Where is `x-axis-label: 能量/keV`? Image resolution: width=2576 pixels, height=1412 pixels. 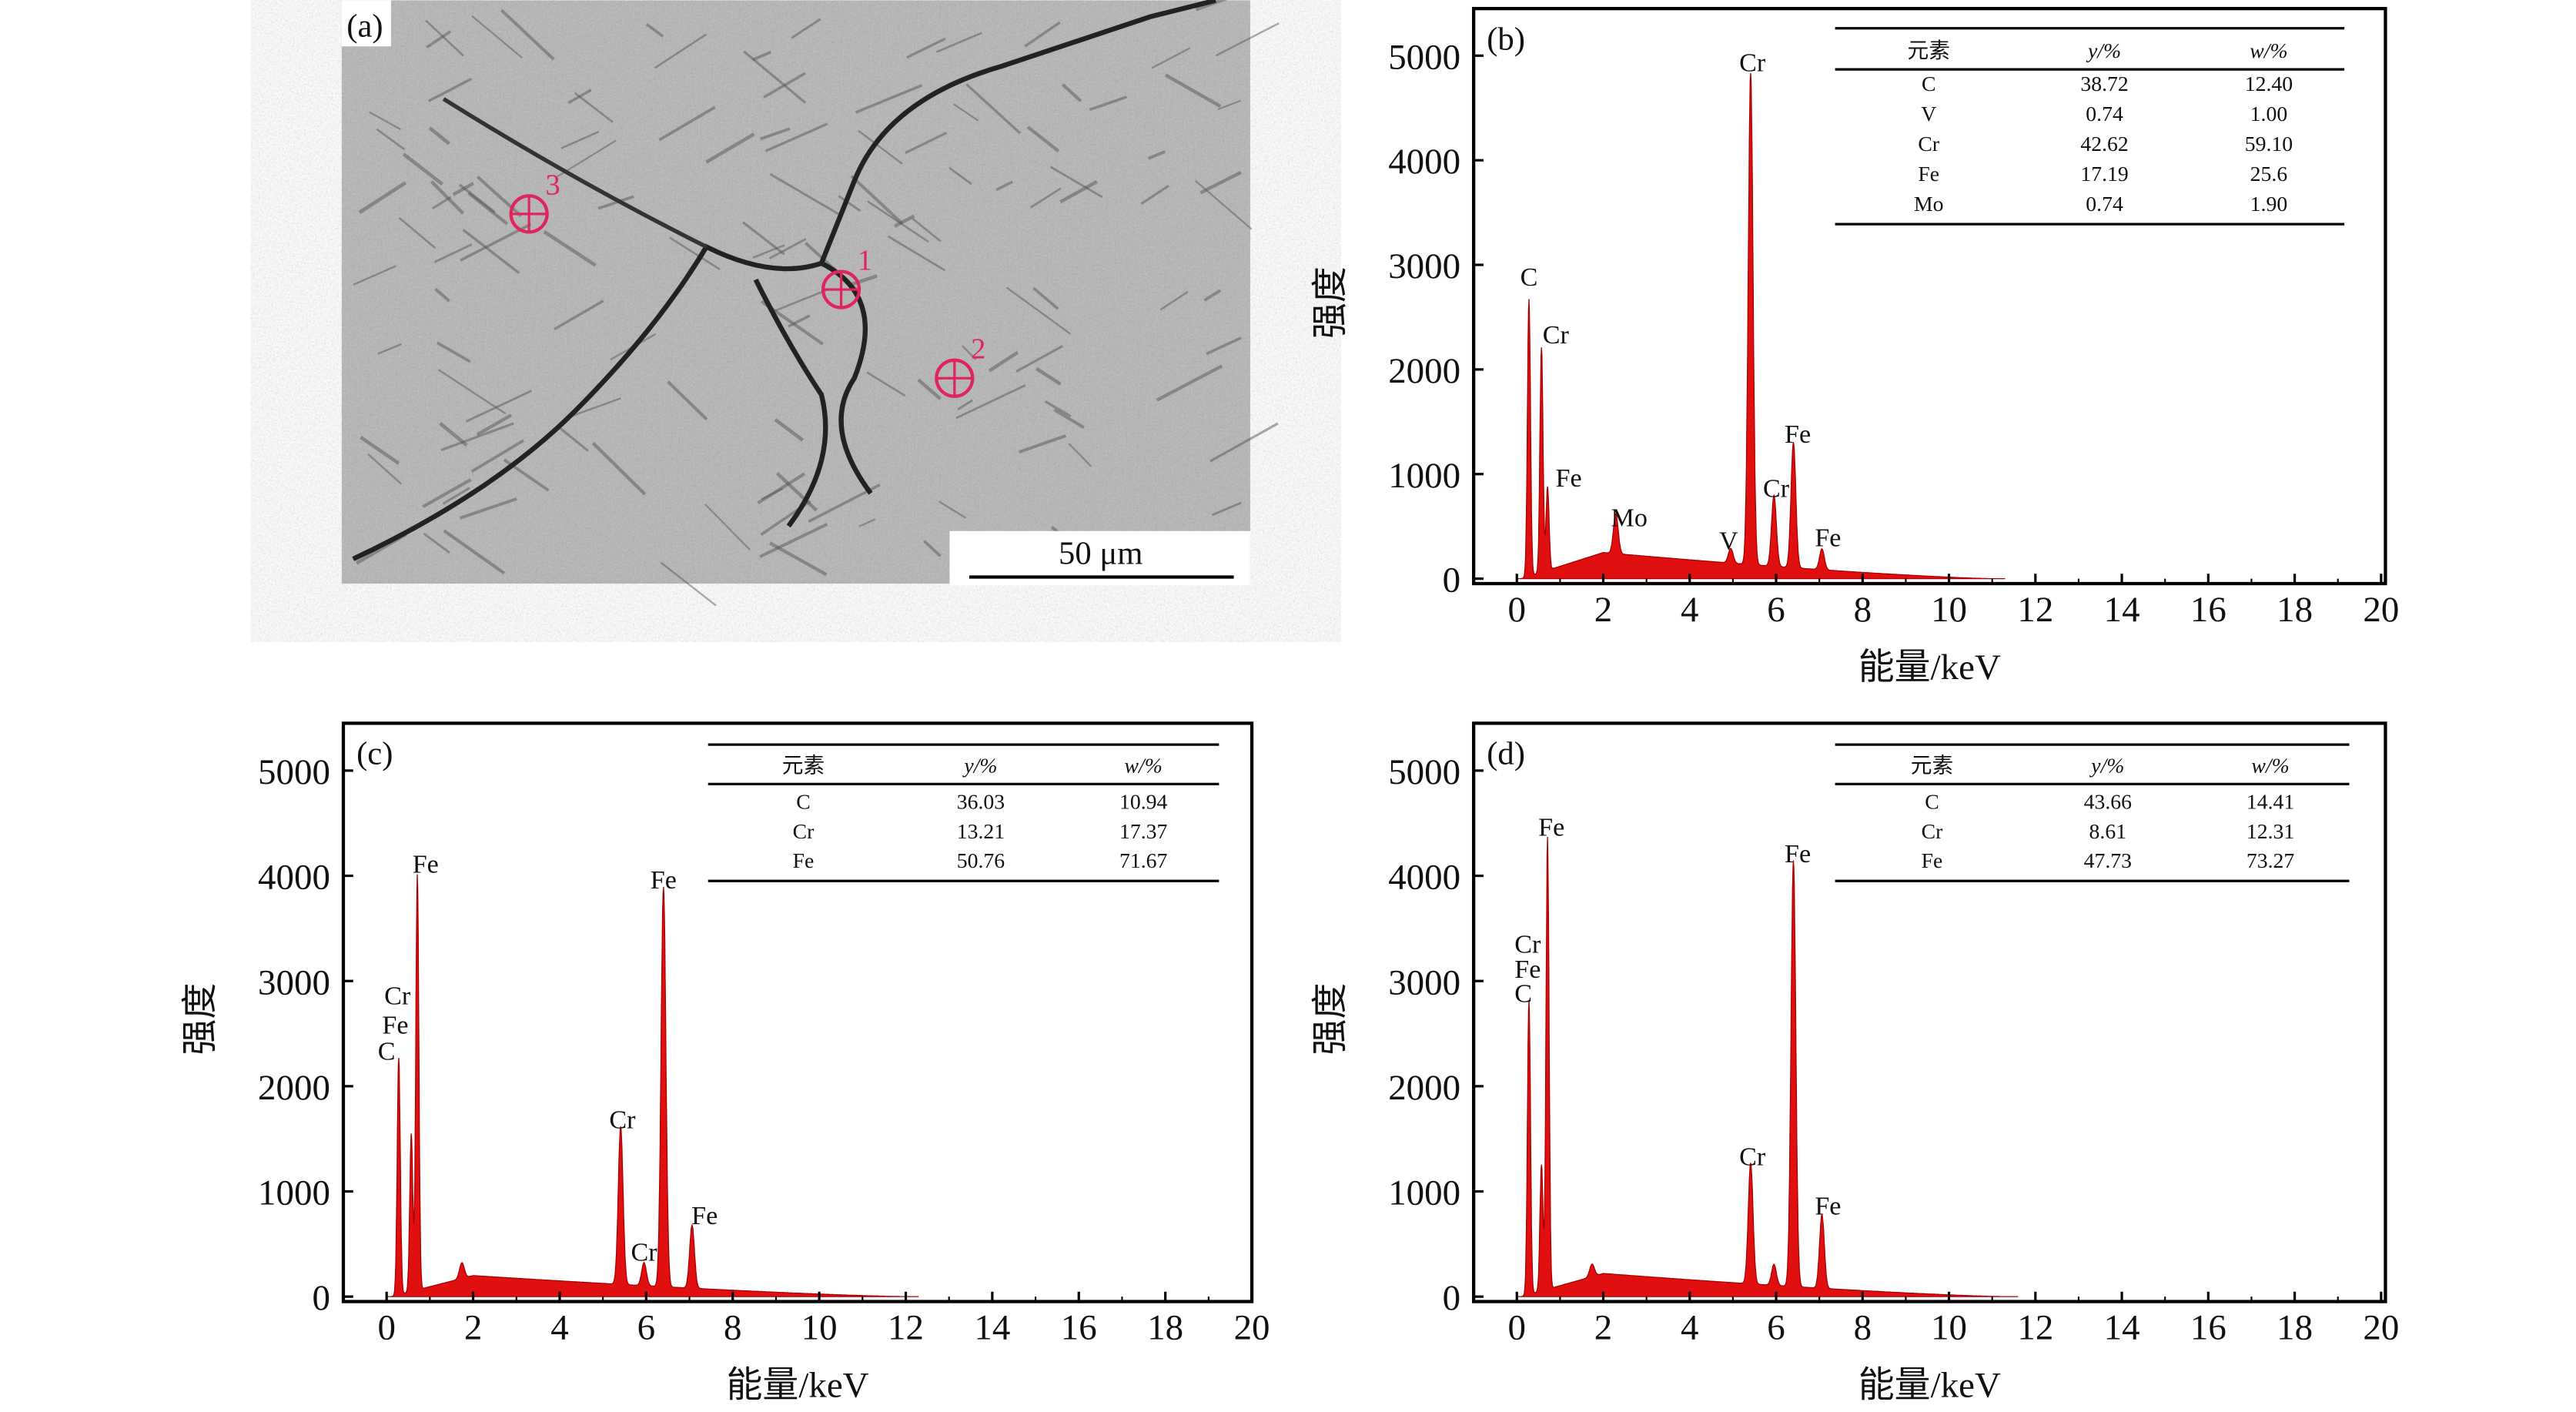 x-axis-label: 能量/keV is located at coordinates (1930, 1385).